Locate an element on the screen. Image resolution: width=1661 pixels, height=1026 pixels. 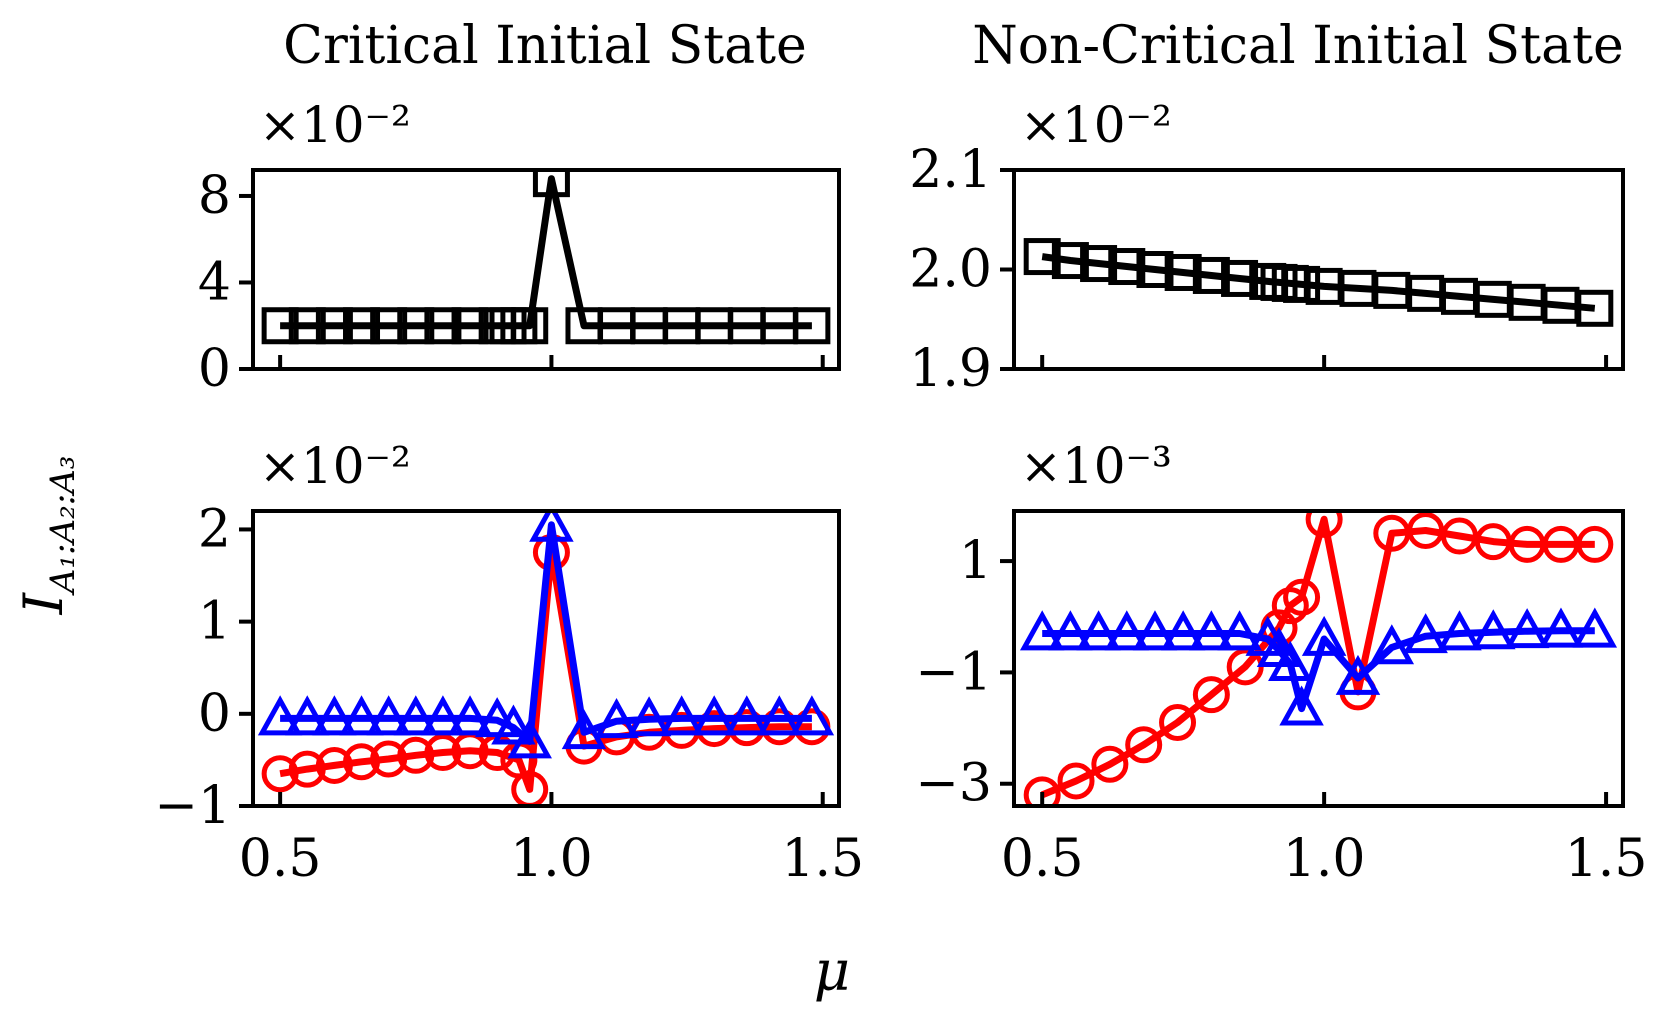
panel-critical-top: 0 4 8 ×10⁻² is located at coordinates (519, 247).